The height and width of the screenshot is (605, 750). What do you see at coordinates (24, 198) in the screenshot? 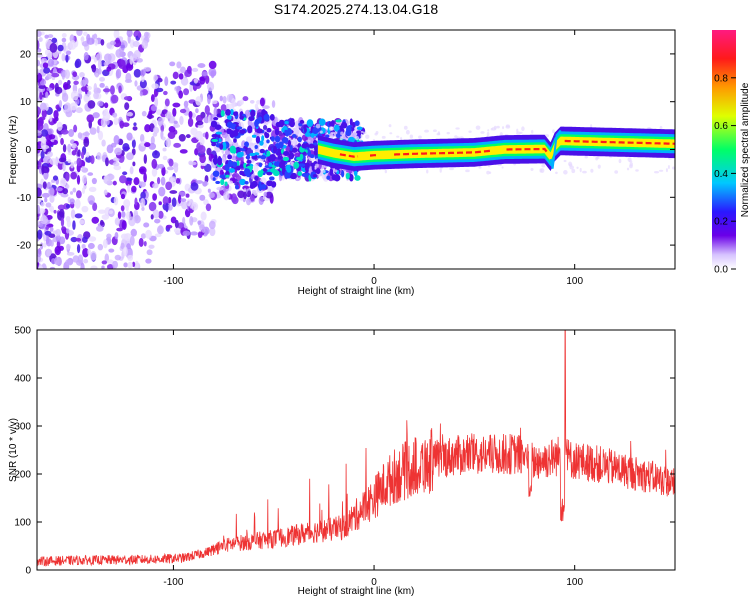
I see `spectrogram-ytick-label: -10` at bounding box center [24, 198].